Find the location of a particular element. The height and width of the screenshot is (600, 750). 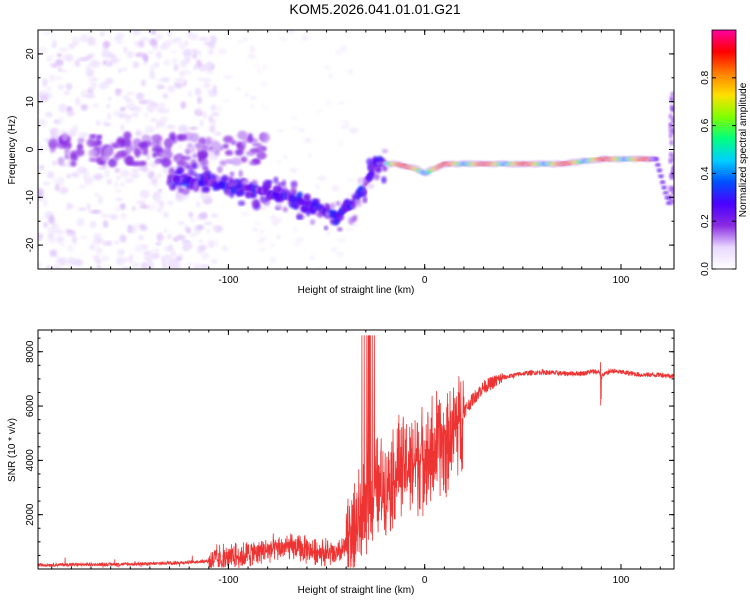

spectrogram-y-label: Frequency (Hz) is located at coordinates (12, 150).